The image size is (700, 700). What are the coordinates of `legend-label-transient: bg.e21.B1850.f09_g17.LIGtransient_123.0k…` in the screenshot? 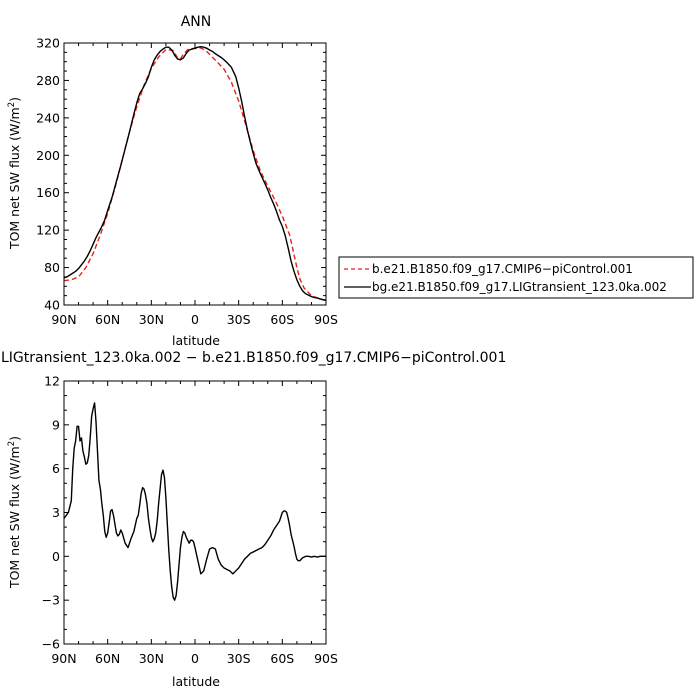 It's located at (519, 287).